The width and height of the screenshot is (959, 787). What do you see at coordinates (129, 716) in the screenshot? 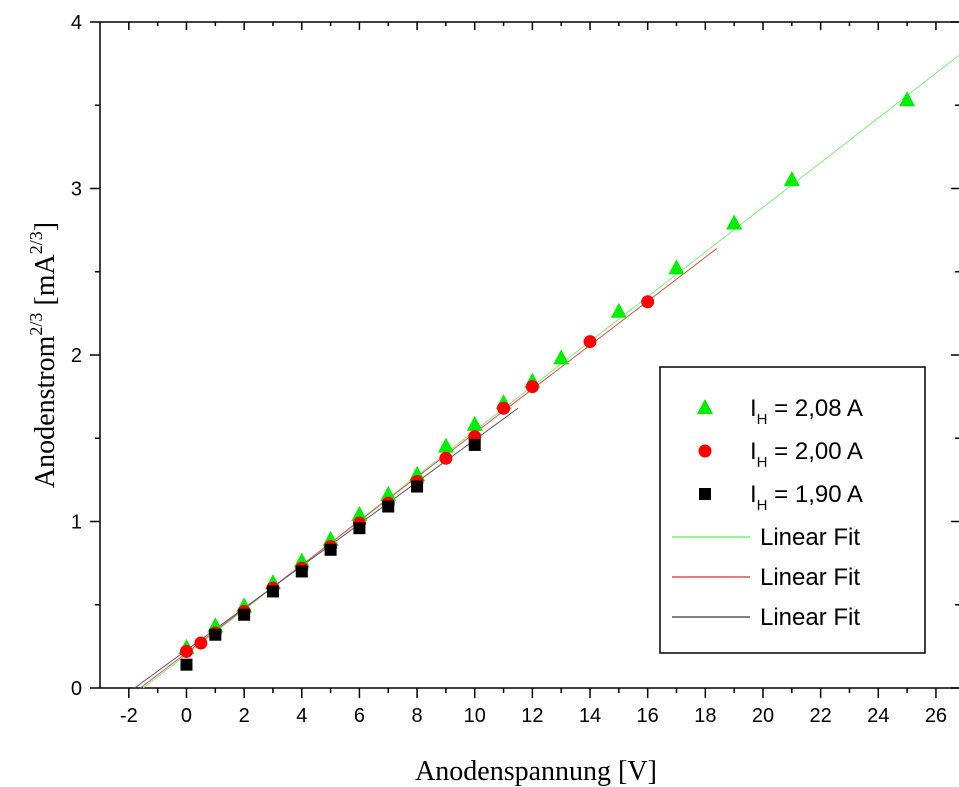
I see `x-tick-label: -2` at bounding box center [129, 716].